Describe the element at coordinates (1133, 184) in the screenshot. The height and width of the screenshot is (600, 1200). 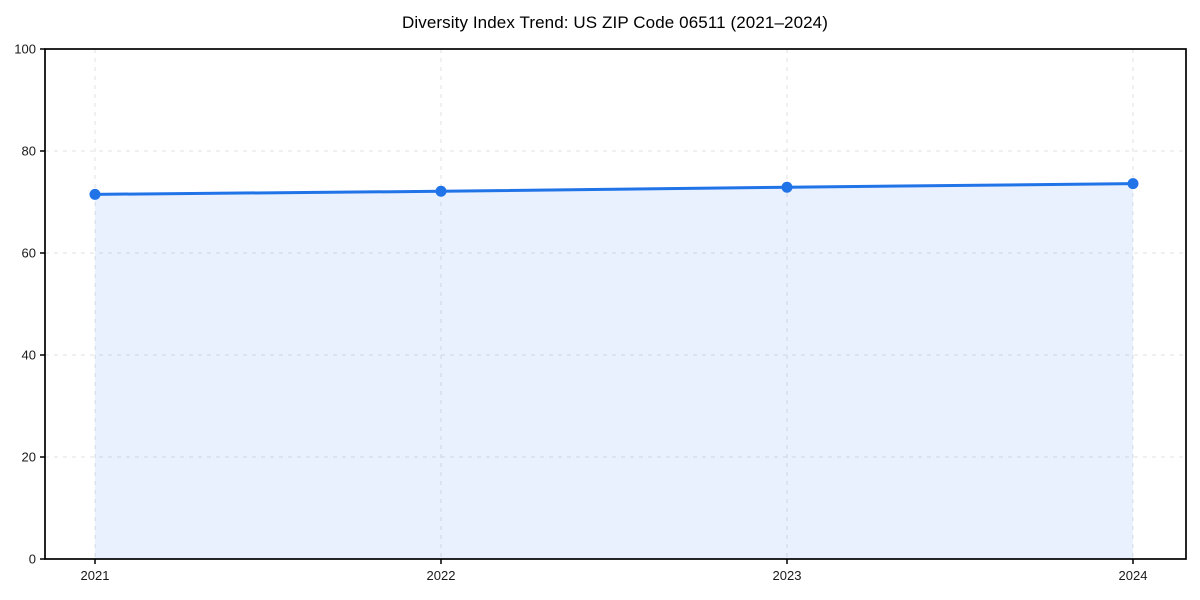
I see `data-point-2024` at that location.